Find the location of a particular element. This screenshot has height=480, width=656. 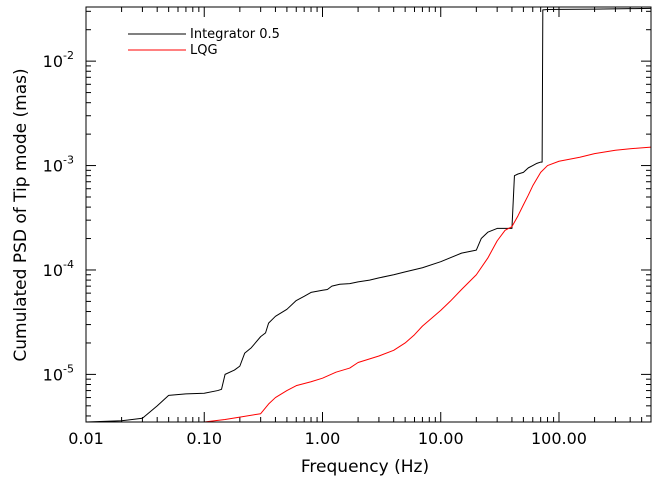

x-tick-label: 0.10 is located at coordinates (204, 438).